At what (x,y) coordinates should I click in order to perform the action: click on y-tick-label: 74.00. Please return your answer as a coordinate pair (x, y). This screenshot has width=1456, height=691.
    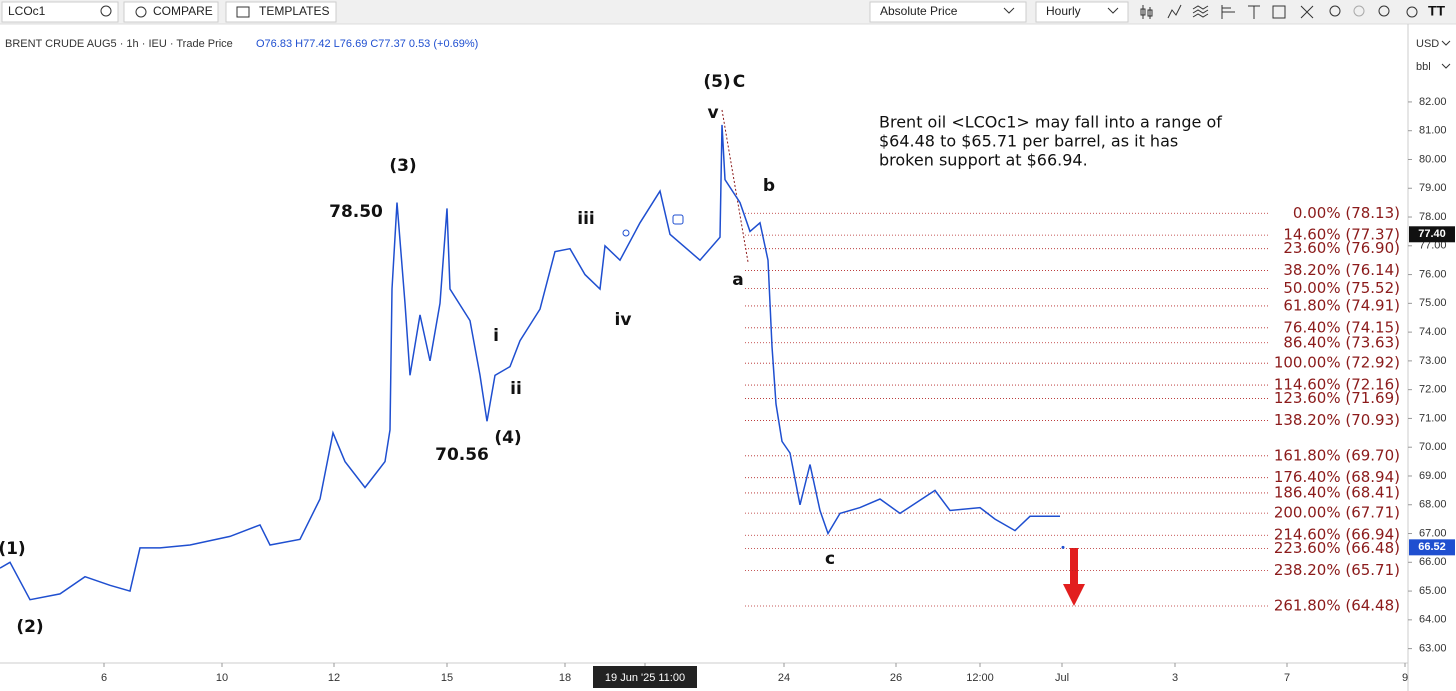
    Looking at the image, I should click on (1433, 332).